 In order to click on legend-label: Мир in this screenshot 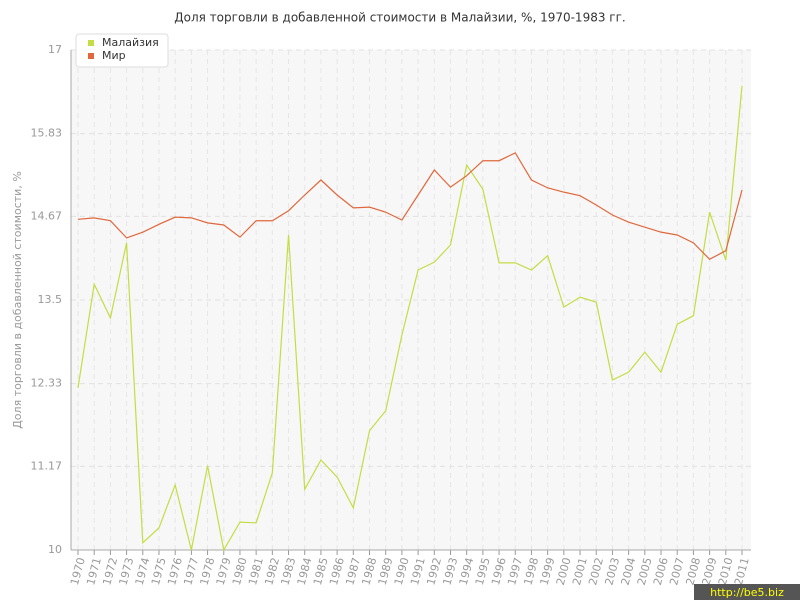, I will do `click(114, 55)`.